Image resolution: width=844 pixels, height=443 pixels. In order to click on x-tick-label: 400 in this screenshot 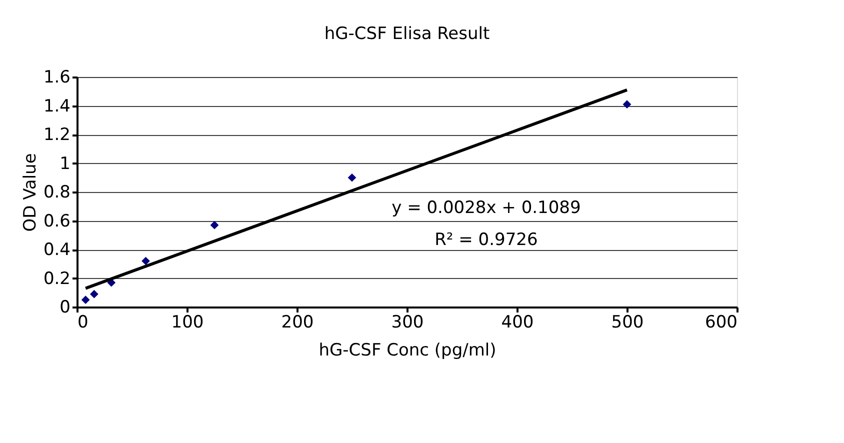, I will do `click(517, 322)`.